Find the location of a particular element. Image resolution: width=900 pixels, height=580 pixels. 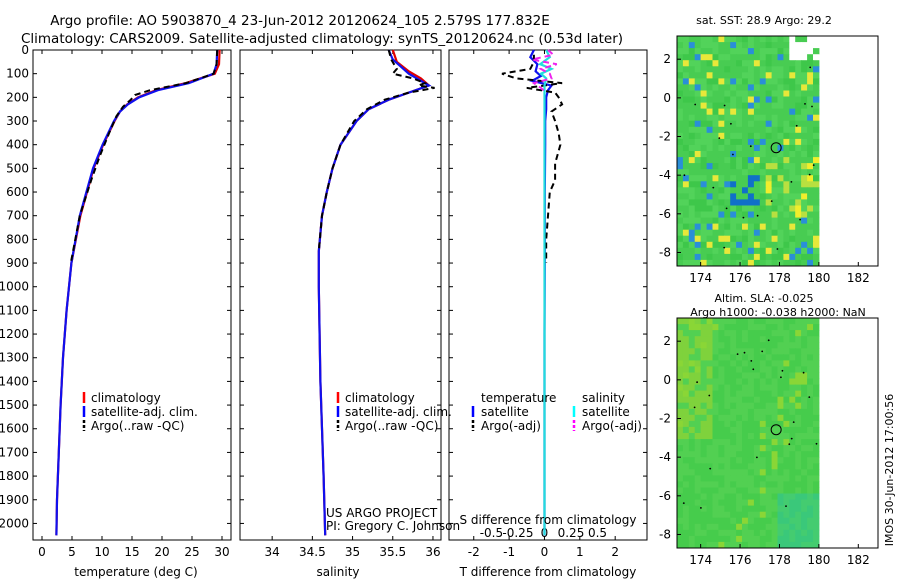

legend-t-satellite-label: satellite is located at coordinates (505, 412).